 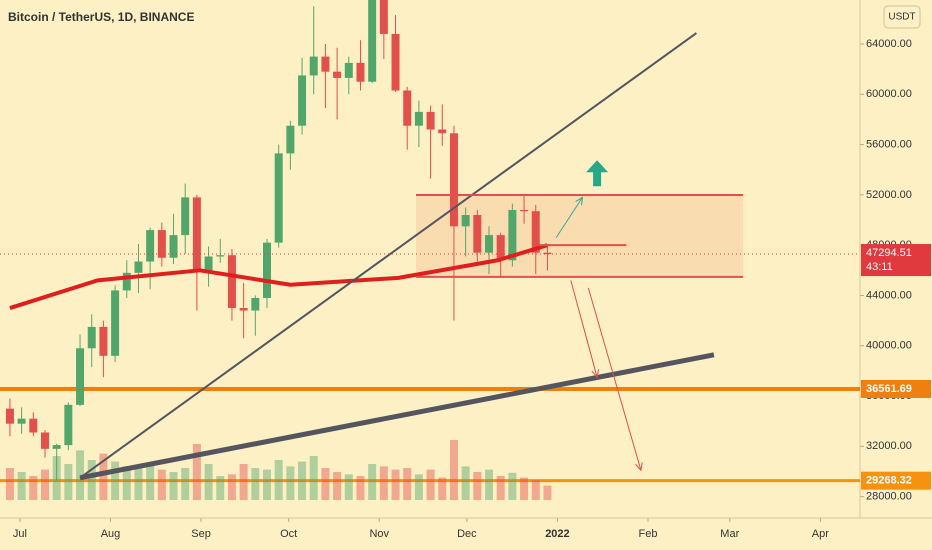 I want to click on x-tick-label: Nov, so click(x=379, y=534).